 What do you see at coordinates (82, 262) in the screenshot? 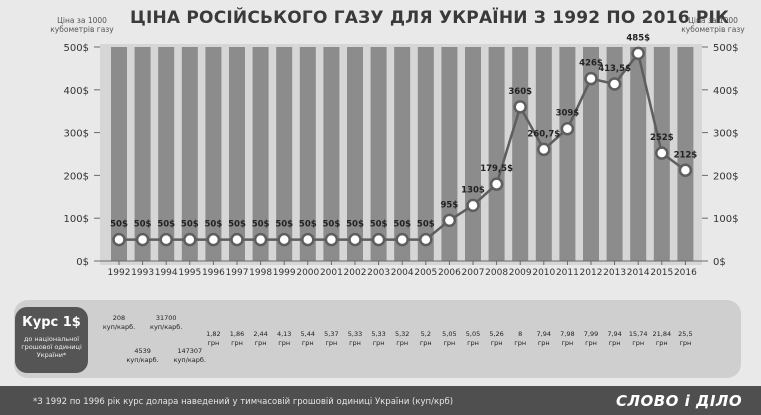
I see `y-tick-label-left: 0$` at bounding box center [82, 262].